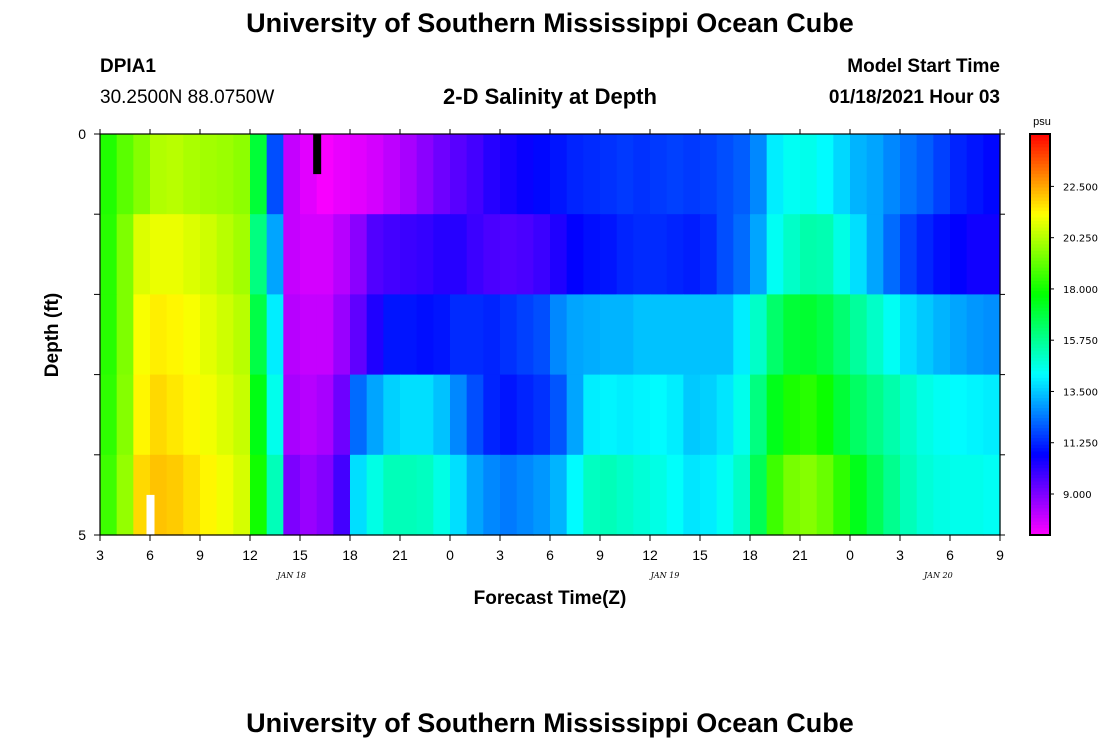 This screenshot has width=1100, height=750. Describe the element at coordinates (82, 535) in the screenshot. I see `y-tick-label: 5` at that location.